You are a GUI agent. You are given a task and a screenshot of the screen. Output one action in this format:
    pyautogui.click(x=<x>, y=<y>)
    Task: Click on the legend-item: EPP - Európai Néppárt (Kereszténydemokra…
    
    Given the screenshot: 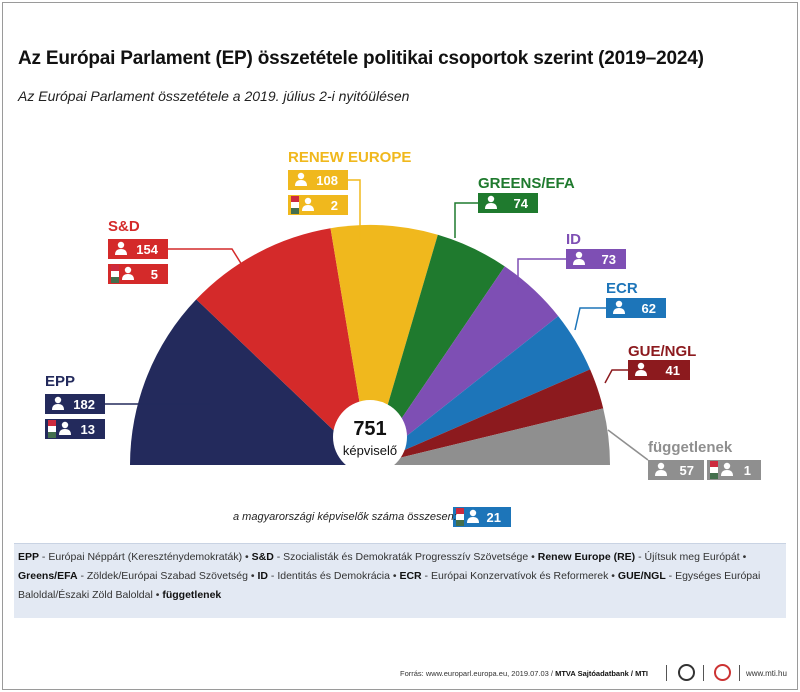 What is the action you would take?
    pyautogui.click(x=130, y=557)
    